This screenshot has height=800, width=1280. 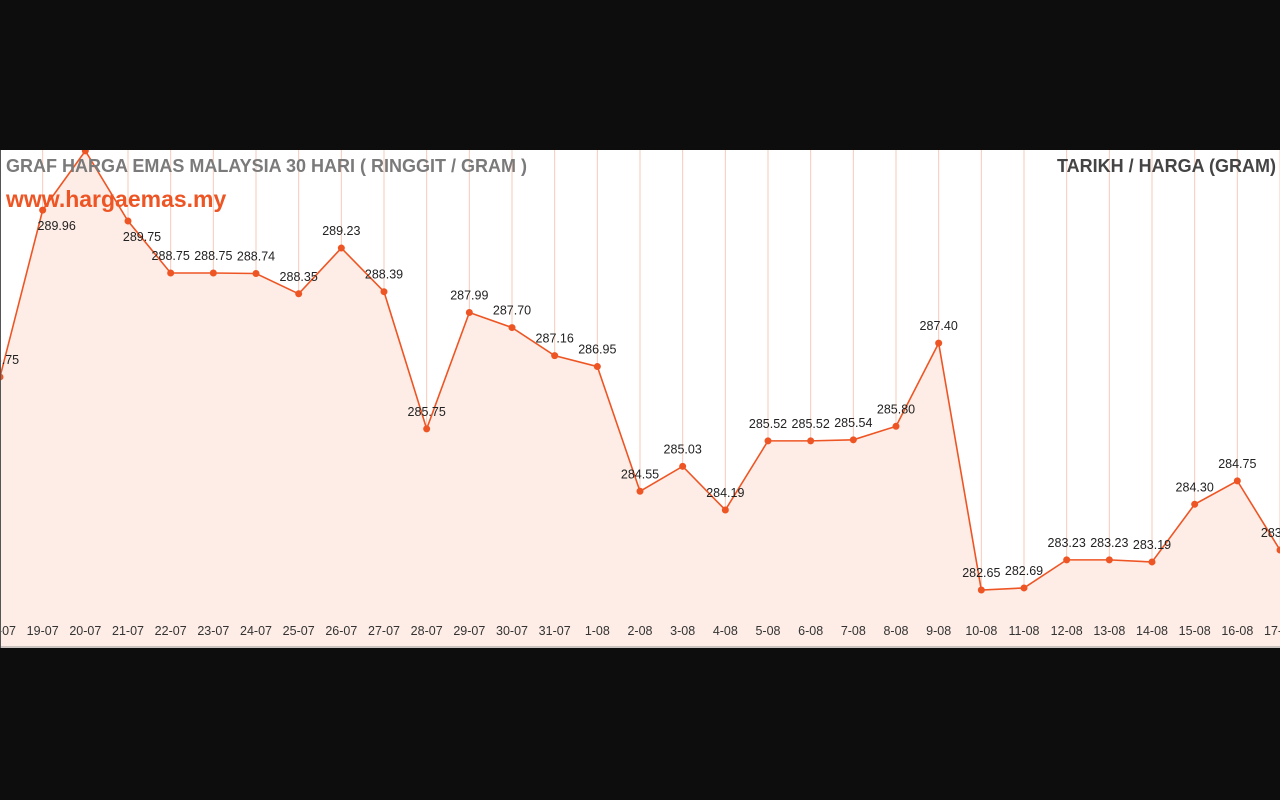 What do you see at coordinates (469, 631) in the screenshot?
I see `x-tick-label: 29-07` at bounding box center [469, 631].